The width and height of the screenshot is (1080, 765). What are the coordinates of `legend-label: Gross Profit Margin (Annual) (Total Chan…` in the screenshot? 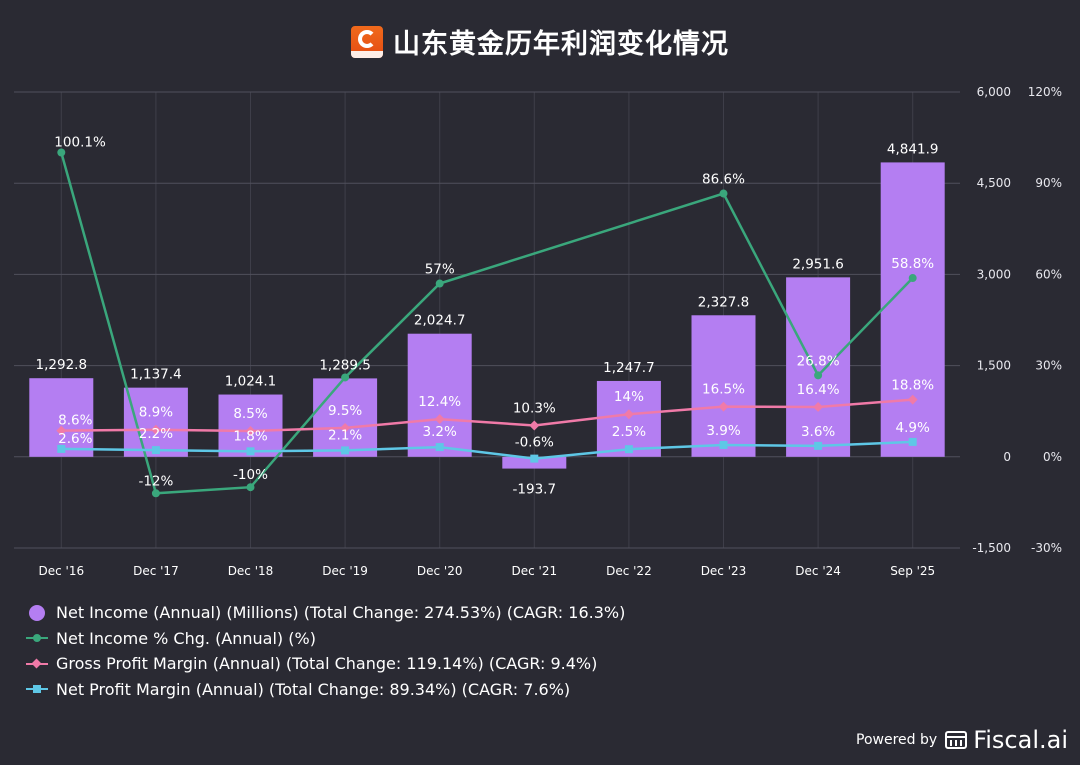 It's located at (327, 664).